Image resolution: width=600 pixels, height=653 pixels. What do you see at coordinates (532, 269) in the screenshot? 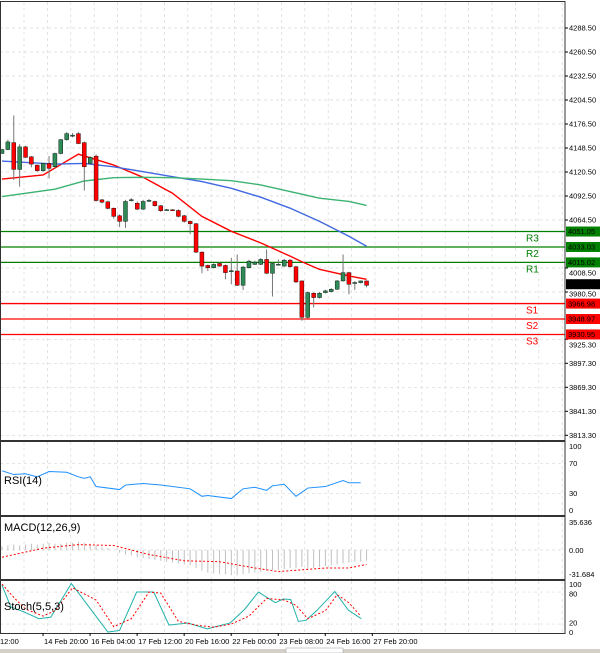
I see `level-name-r1: R1` at bounding box center [532, 269].